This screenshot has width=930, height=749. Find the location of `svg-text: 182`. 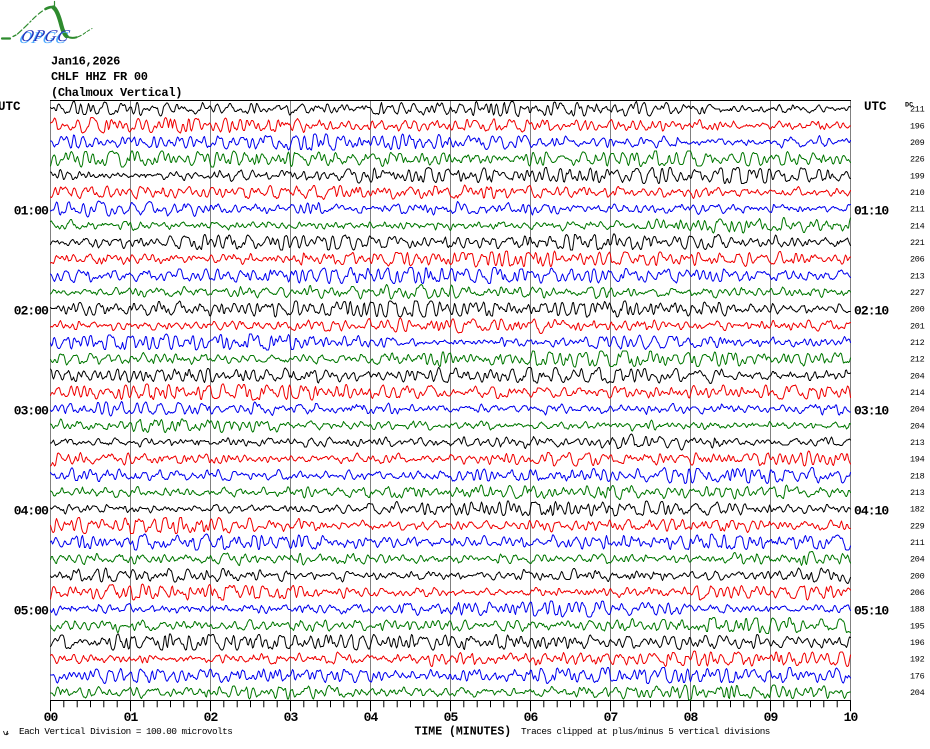

svg-text: 182 is located at coordinates (917, 510).